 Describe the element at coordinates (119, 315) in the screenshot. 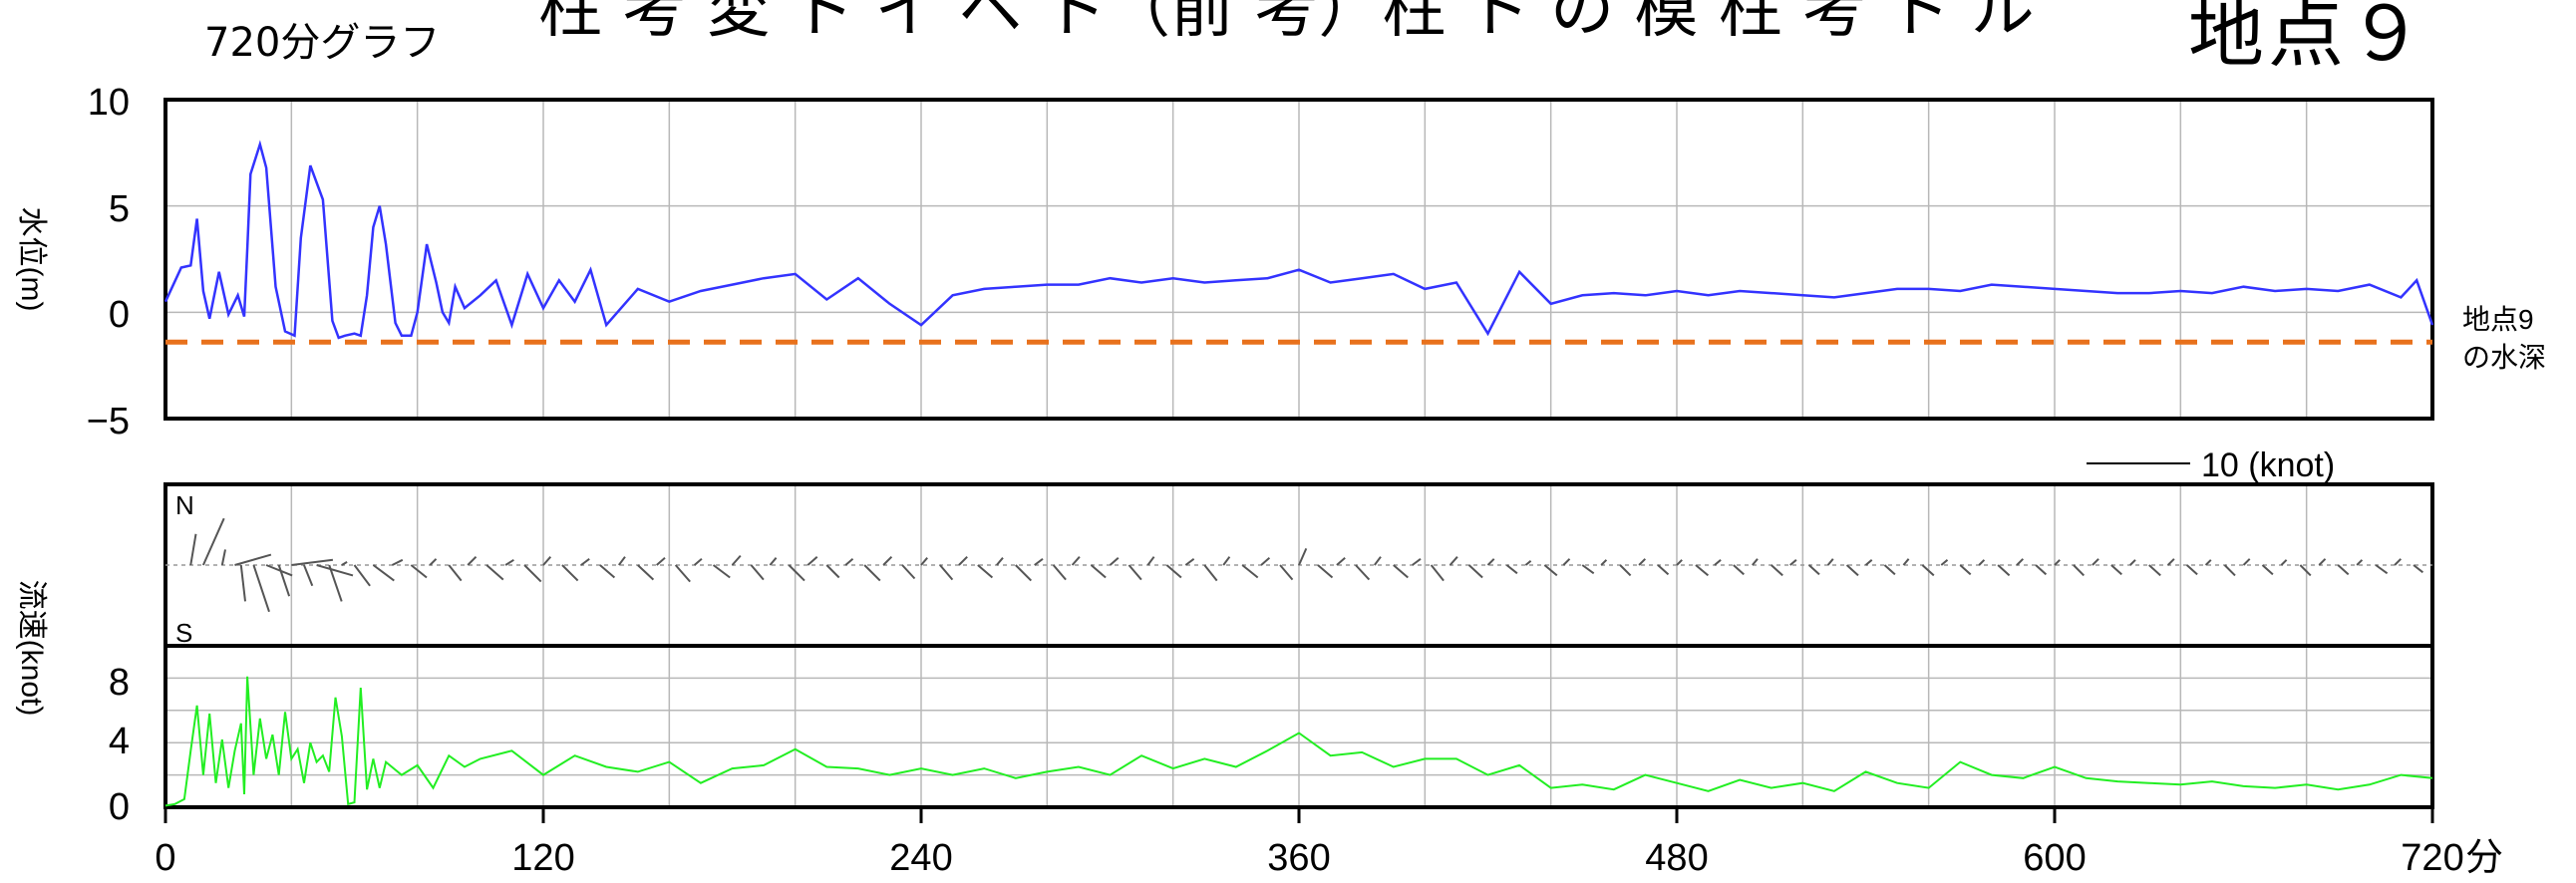

I see `water-ytick-0: 0` at that location.